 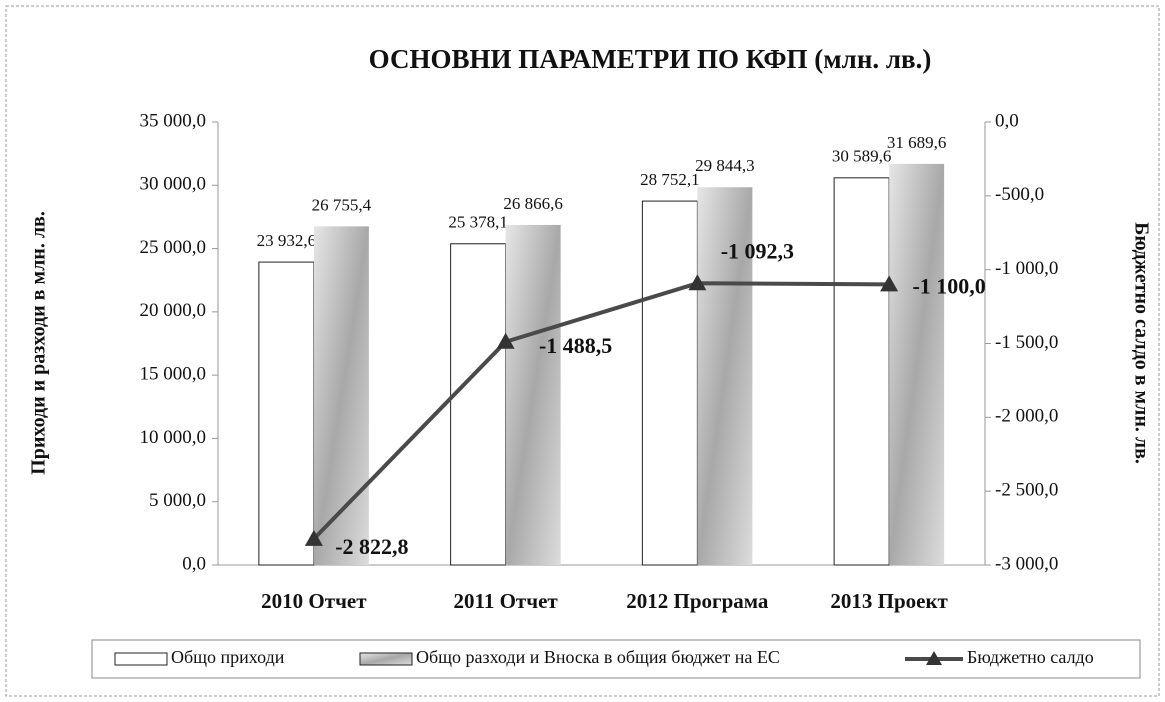 What do you see at coordinates (1026, 416) in the screenshot?
I see `y2-tick-label: -2 000,0` at bounding box center [1026, 416].